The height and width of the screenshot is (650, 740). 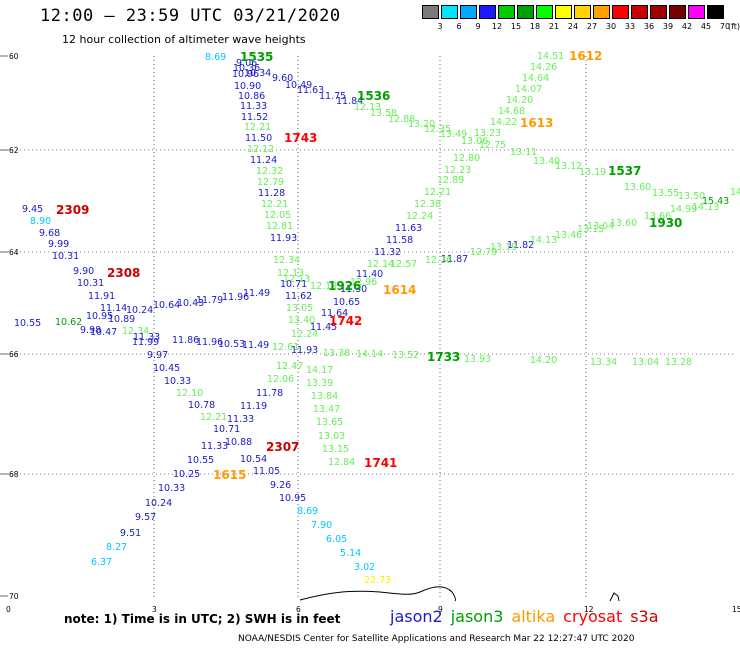 I want to click on swh-value: 13.93, so click(x=477, y=359).